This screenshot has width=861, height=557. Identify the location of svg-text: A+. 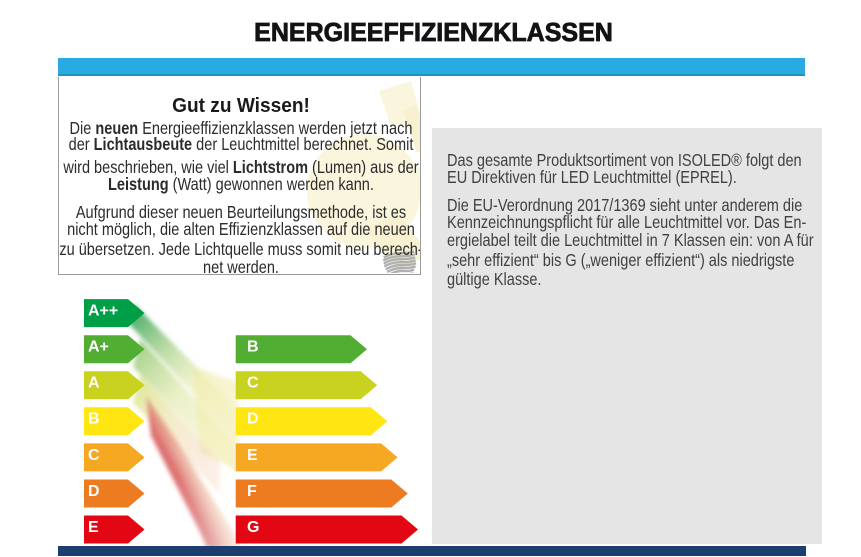
(98, 347).